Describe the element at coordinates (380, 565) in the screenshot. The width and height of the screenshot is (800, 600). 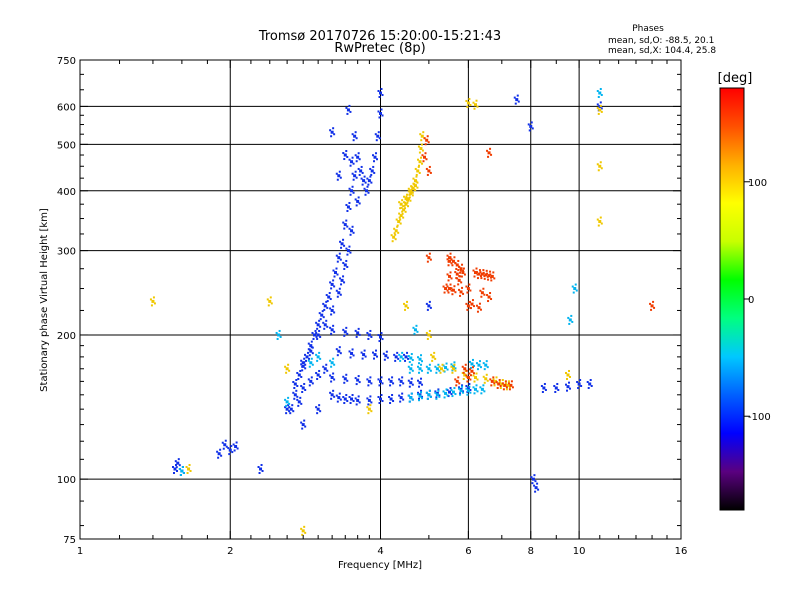
I see `x-axis-label: Frequency [MHz]` at that location.